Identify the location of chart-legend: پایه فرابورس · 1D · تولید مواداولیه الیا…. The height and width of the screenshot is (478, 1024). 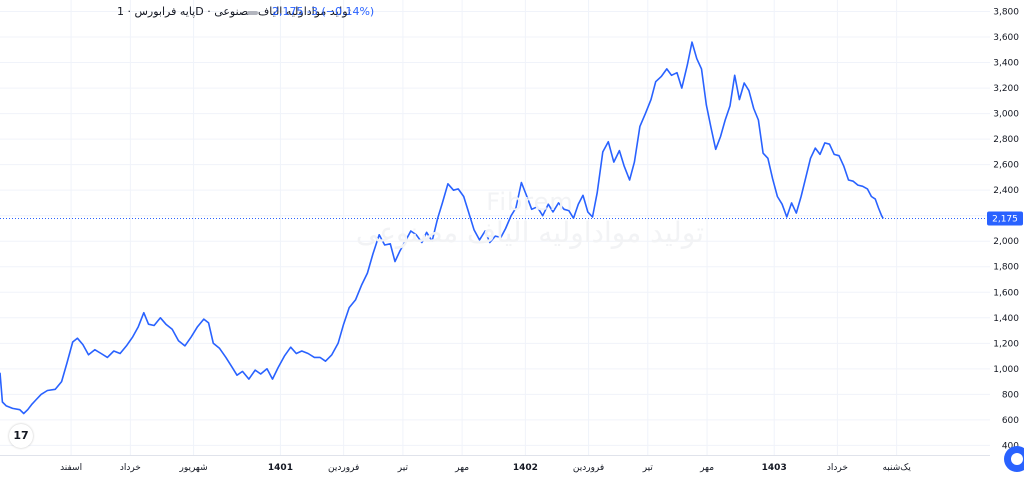
(190, 13).